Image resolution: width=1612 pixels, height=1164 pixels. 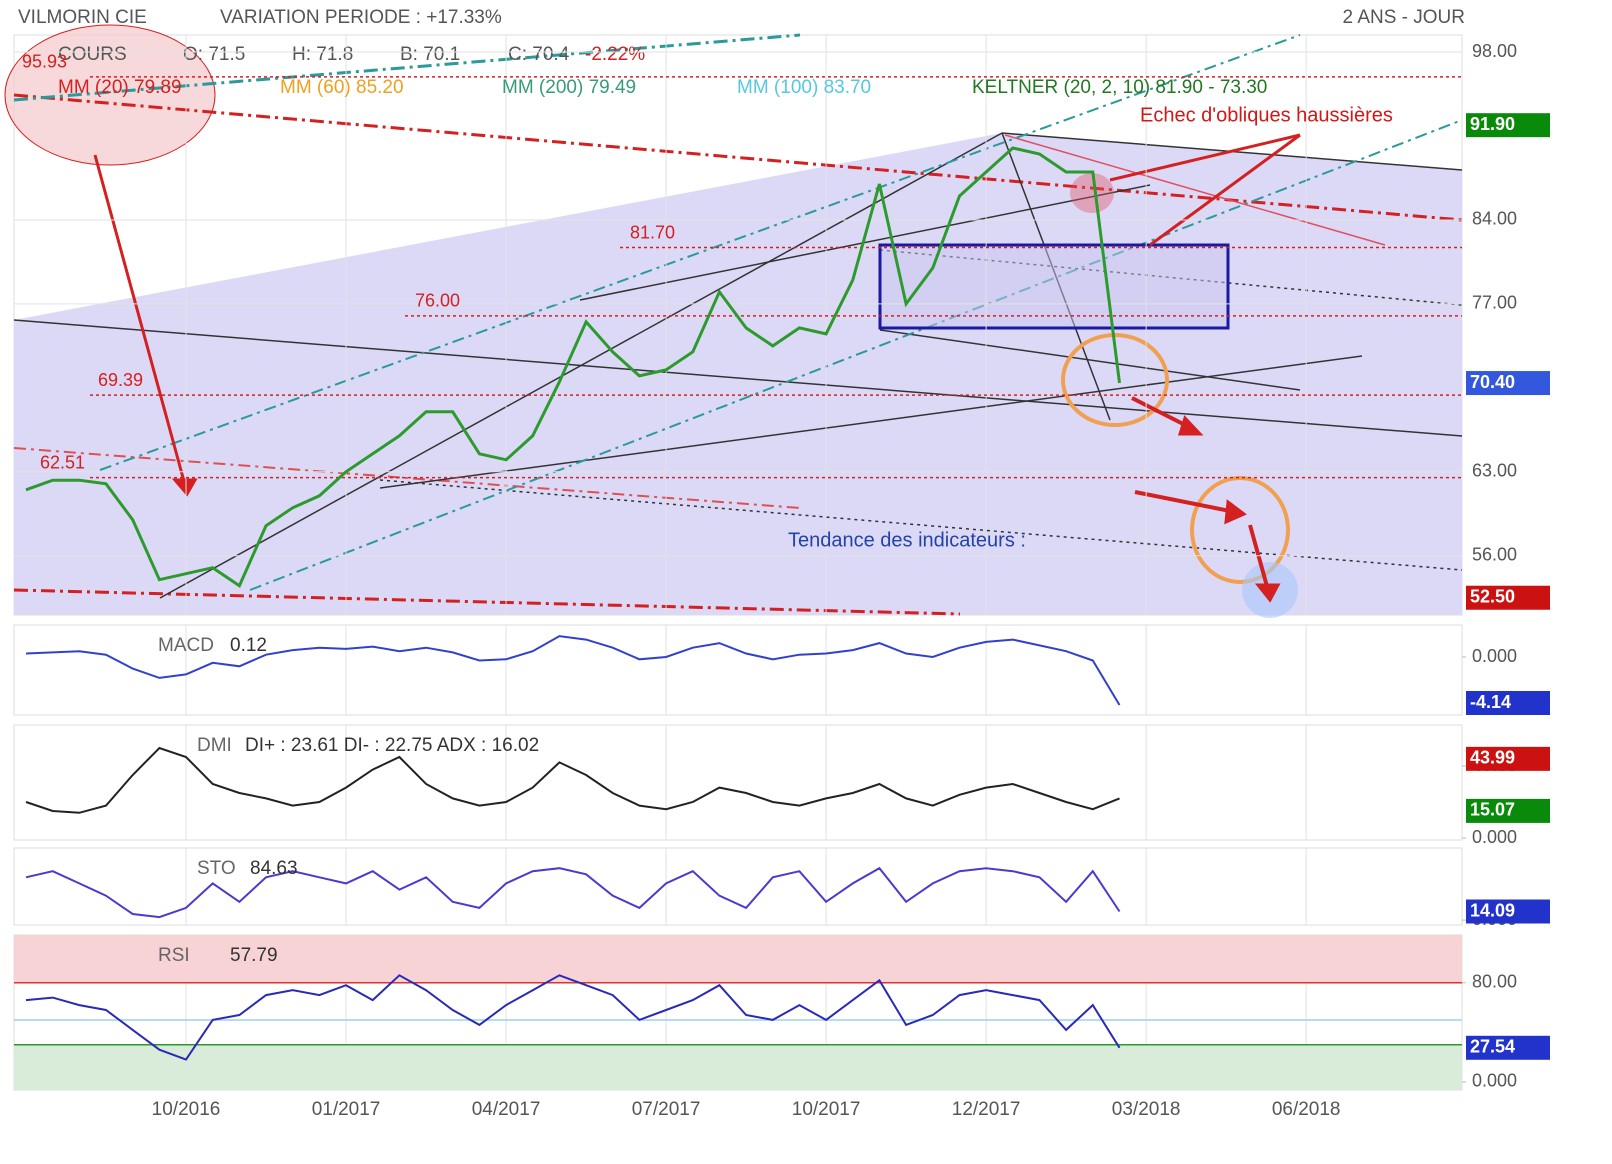 What do you see at coordinates (506, 1109) in the screenshot?
I see `x-tick-label: 04/2017` at bounding box center [506, 1109].